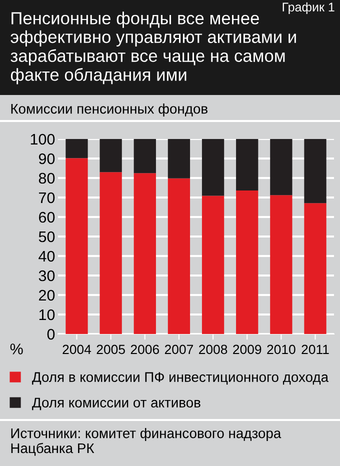  I want to click on x-tick-label: 2004, so click(77, 349).